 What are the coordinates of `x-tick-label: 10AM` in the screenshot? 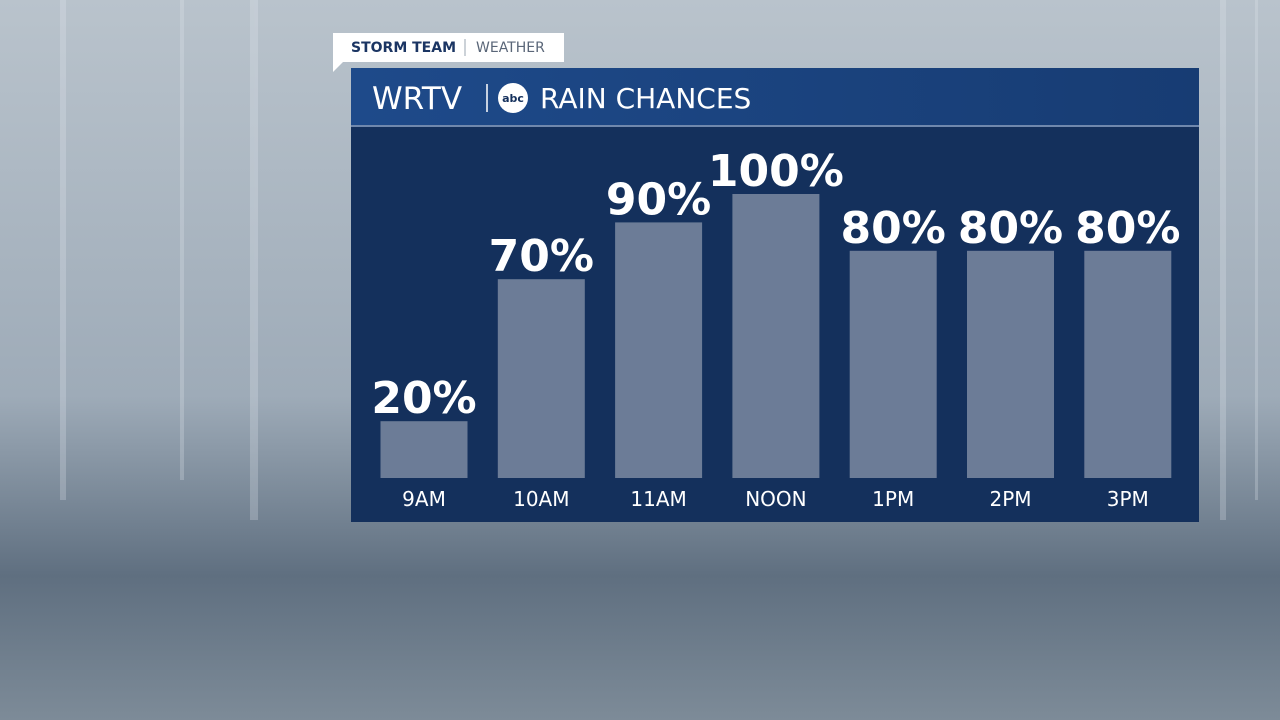 It's located at (541, 499).